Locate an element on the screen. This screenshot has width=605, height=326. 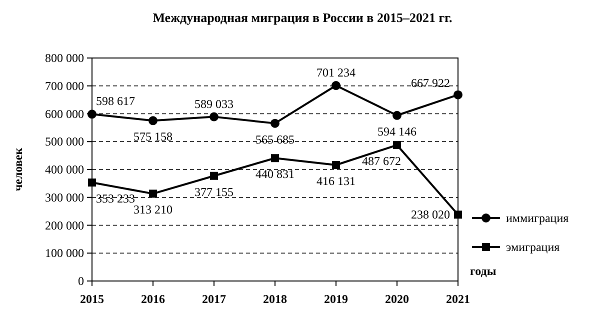
x-tick-label: 2018 is located at coordinates (275, 299).